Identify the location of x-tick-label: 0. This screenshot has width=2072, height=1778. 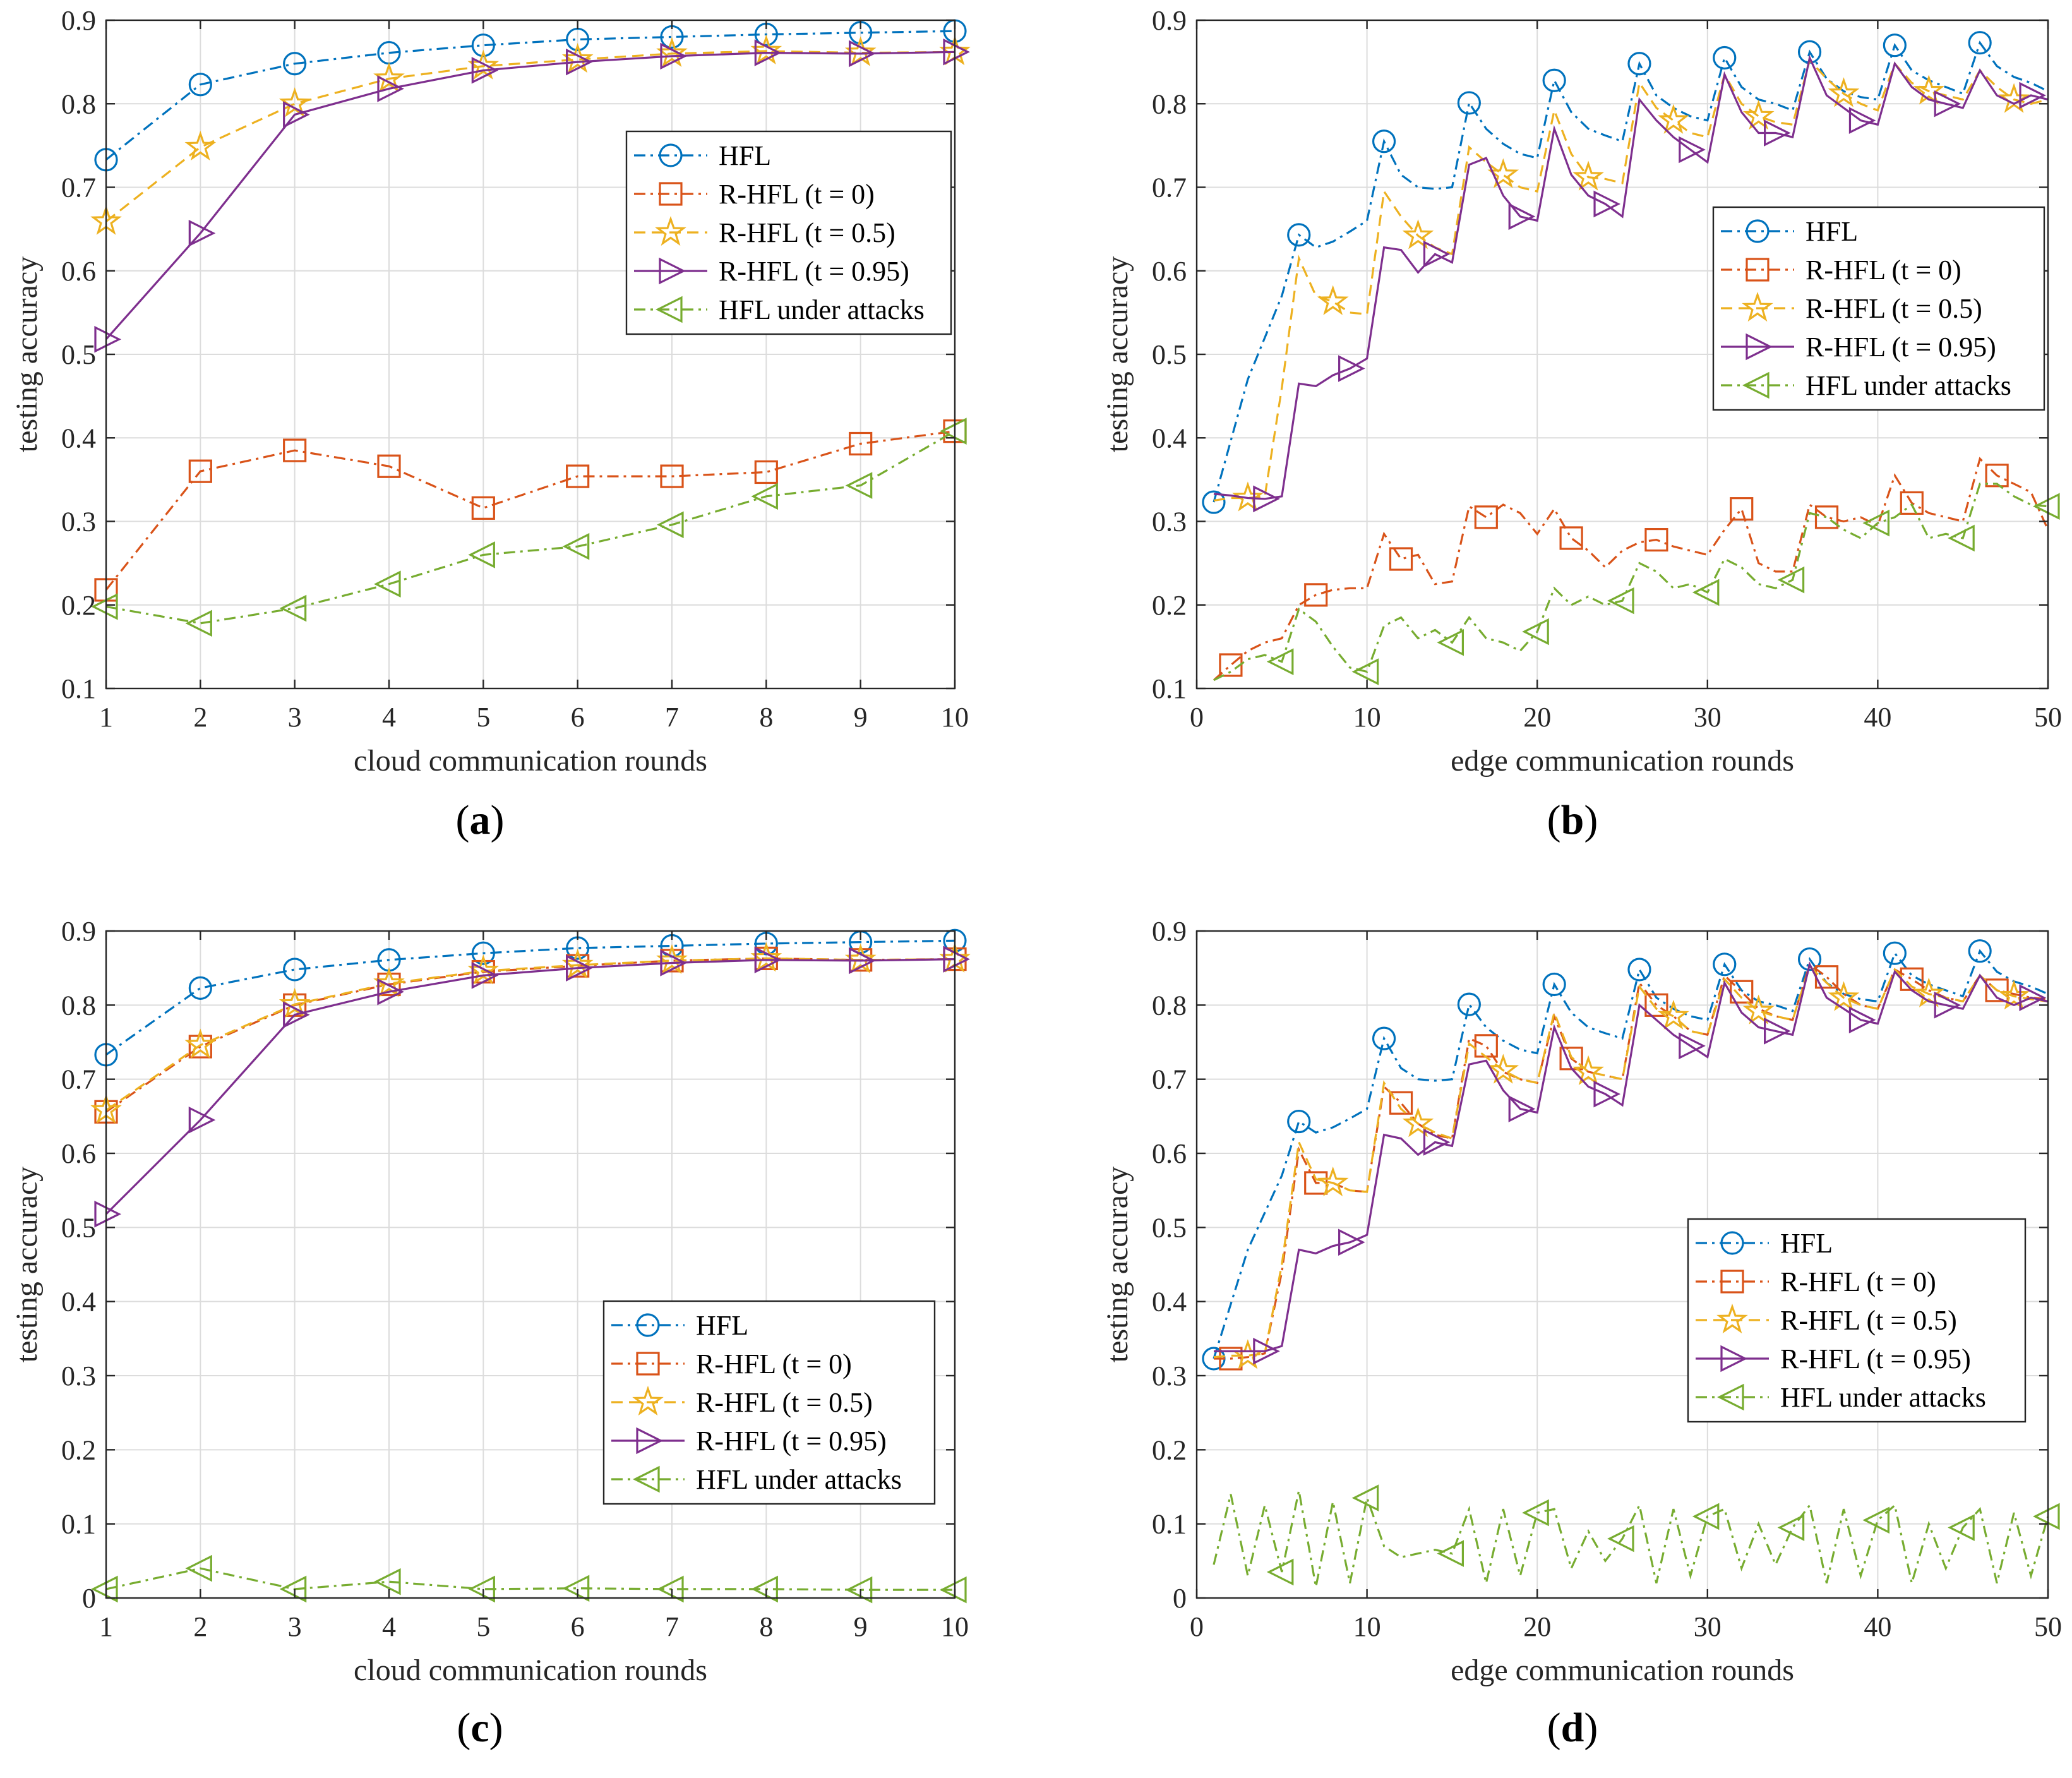
(1197, 717).